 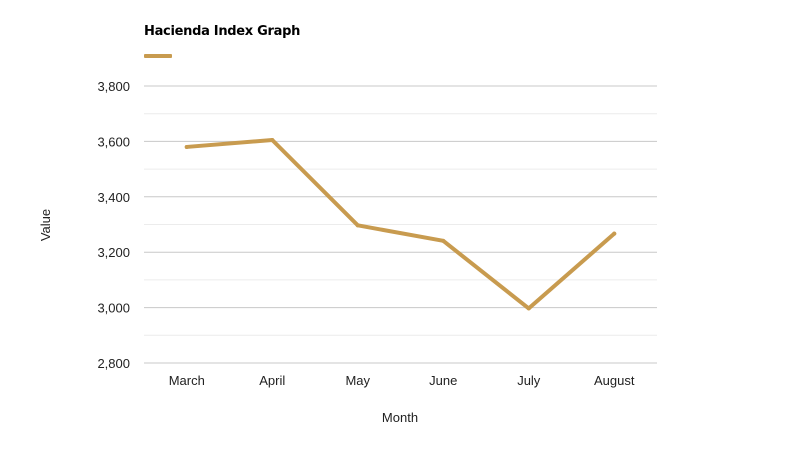 I want to click on y-tick-label: 3,200, so click(x=113, y=252).